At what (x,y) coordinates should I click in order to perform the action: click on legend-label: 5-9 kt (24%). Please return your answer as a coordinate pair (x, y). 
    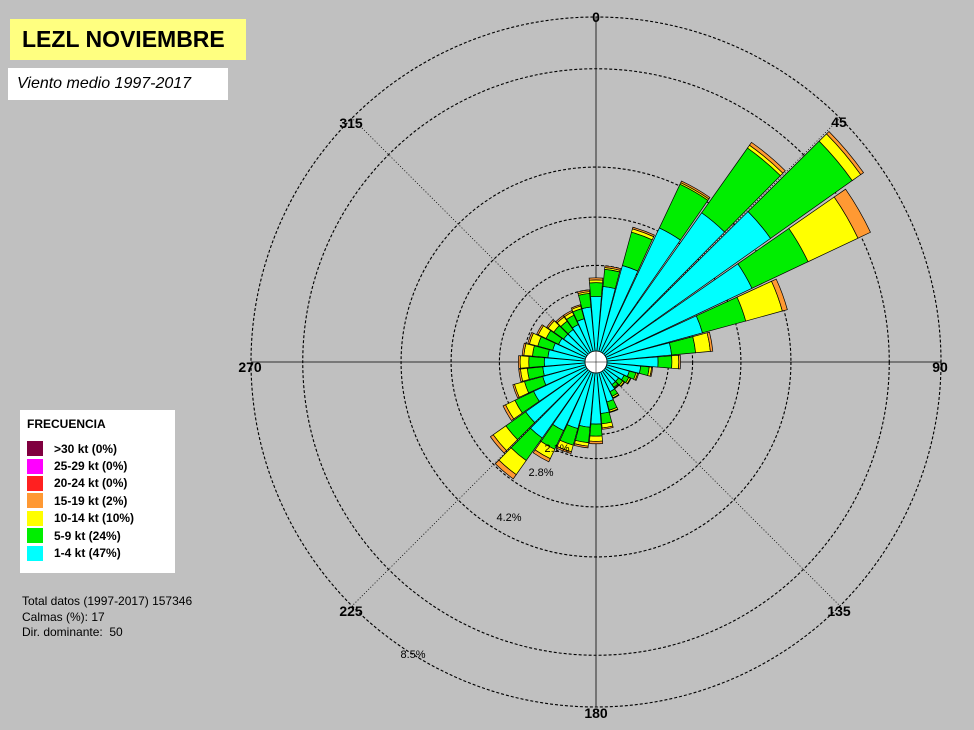
    Looking at the image, I should click on (87, 535).